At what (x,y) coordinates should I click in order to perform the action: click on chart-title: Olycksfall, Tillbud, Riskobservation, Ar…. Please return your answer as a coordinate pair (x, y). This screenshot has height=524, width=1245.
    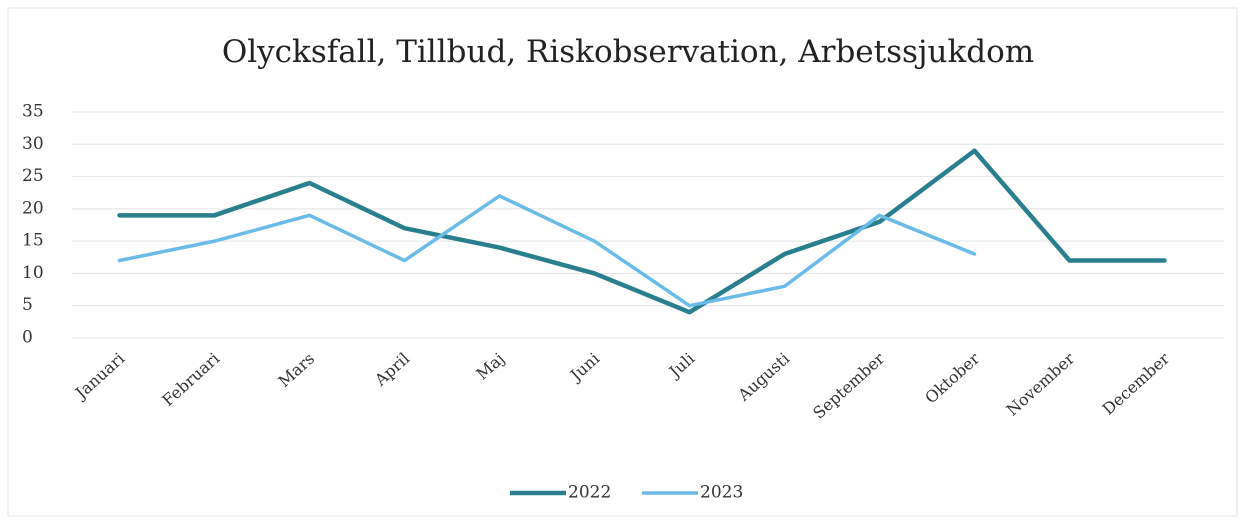
    Looking at the image, I should click on (628, 52).